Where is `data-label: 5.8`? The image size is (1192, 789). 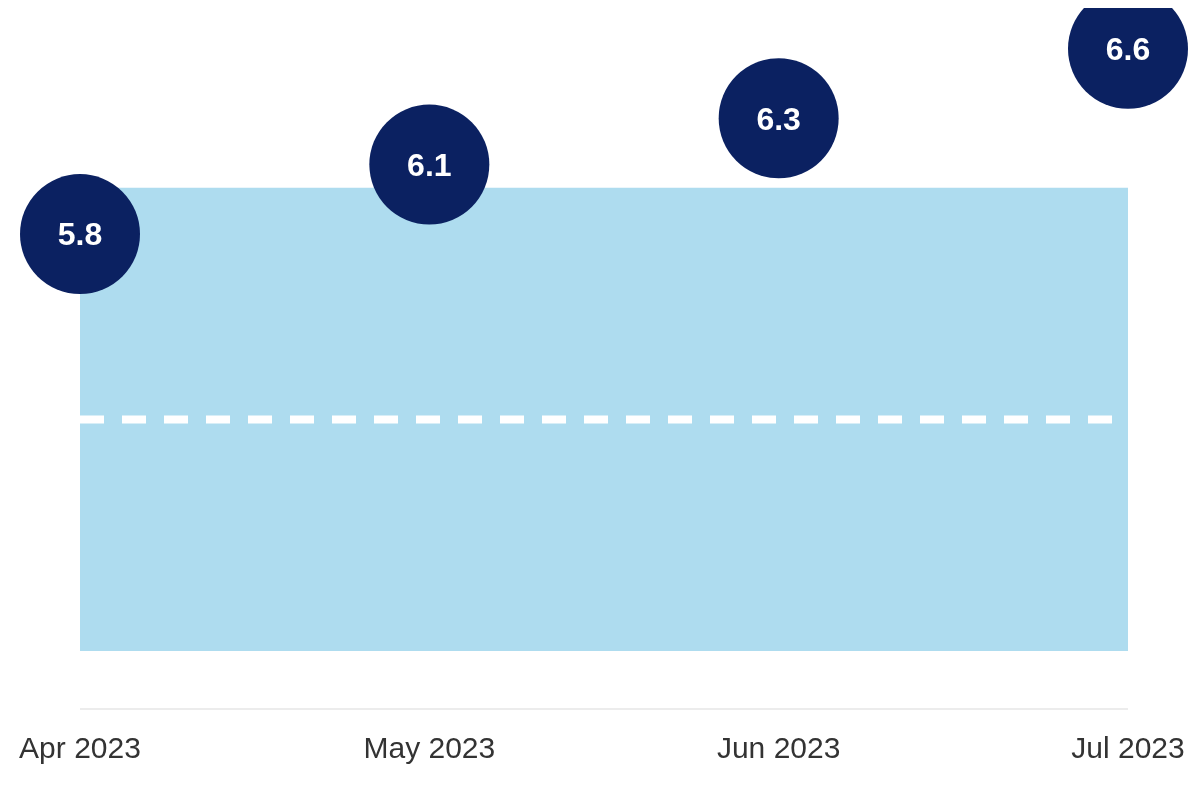
data-label: 5.8 is located at coordinates (80, 234).